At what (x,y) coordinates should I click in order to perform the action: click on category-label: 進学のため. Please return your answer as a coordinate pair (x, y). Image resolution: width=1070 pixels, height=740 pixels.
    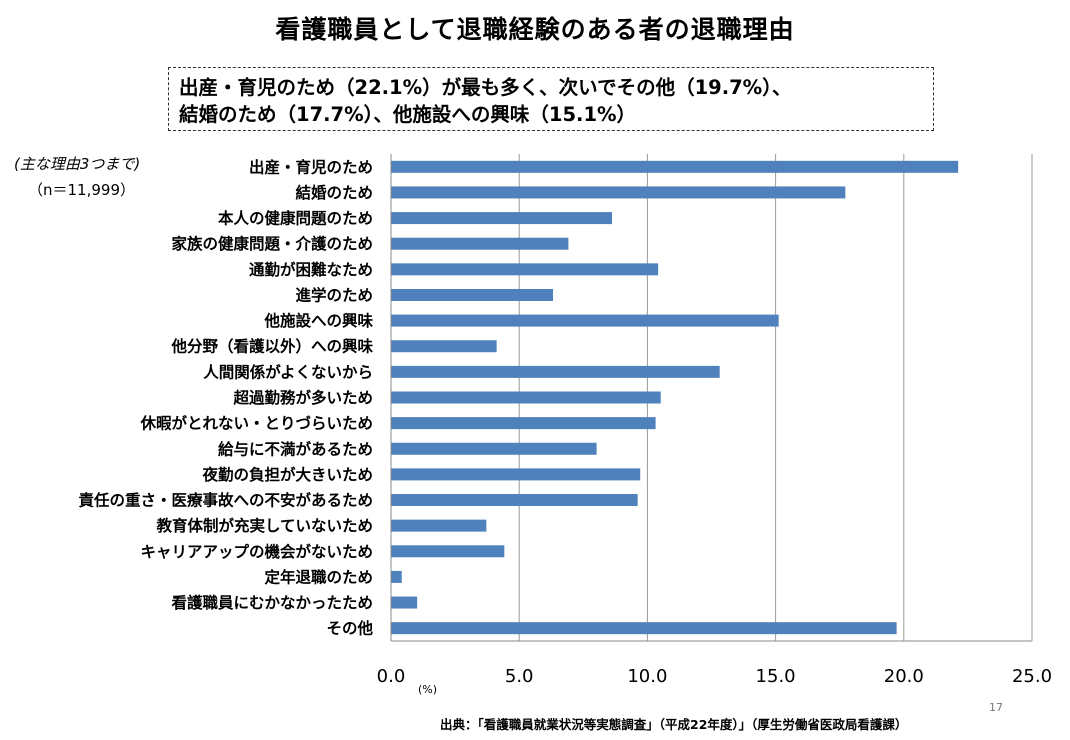
    Looking at the image, I should click on (334, 294).